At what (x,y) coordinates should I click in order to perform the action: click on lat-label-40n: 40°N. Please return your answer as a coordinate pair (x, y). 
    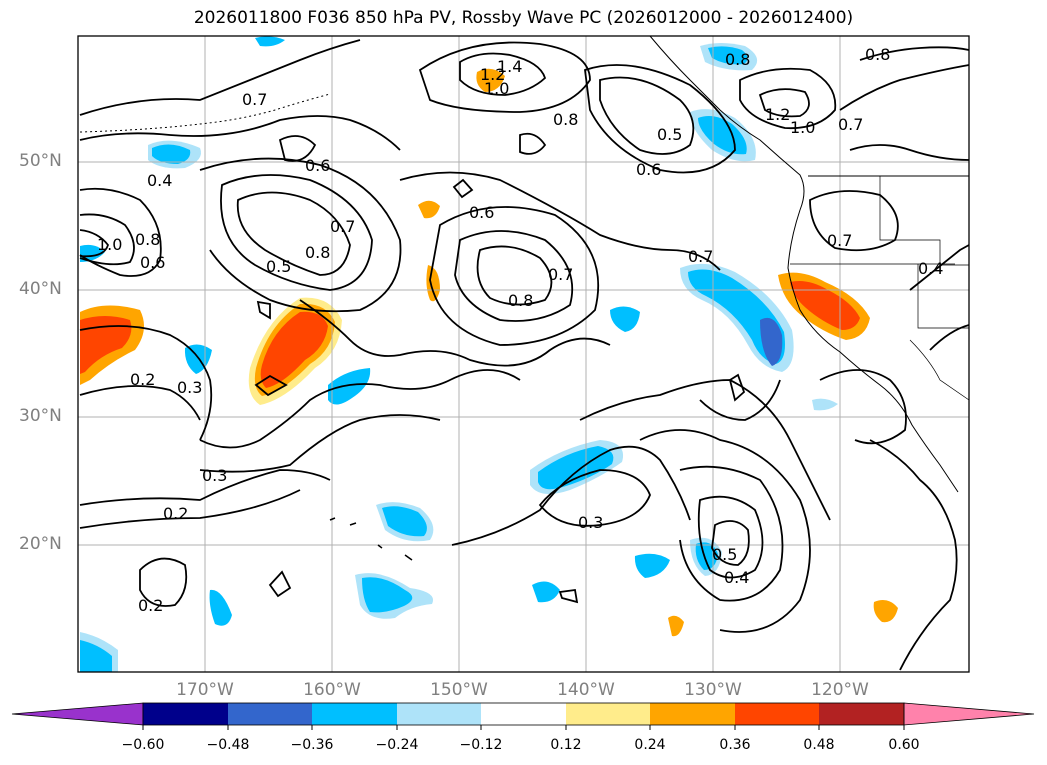
    Looking at the image, I should click on (40, 289).